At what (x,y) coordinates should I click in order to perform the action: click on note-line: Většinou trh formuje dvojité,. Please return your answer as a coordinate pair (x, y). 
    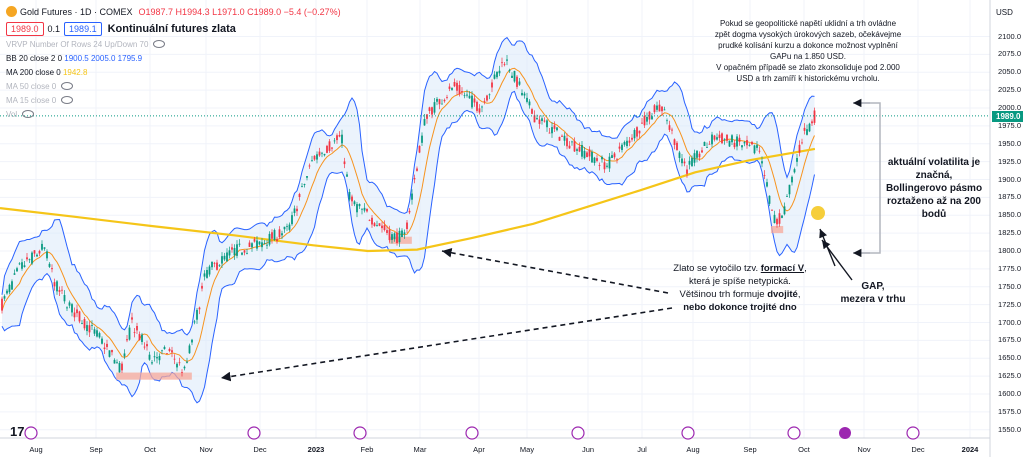
    Looking at the image, I should click on (740, 294).